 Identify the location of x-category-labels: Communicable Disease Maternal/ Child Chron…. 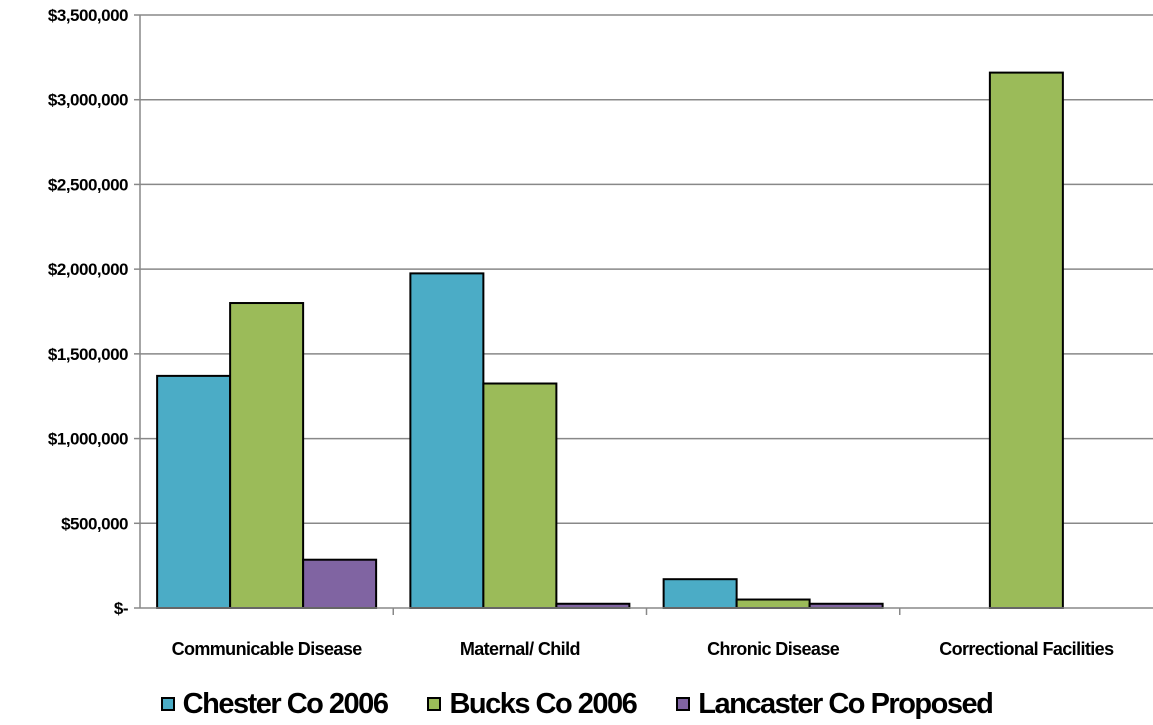
(643, 649).